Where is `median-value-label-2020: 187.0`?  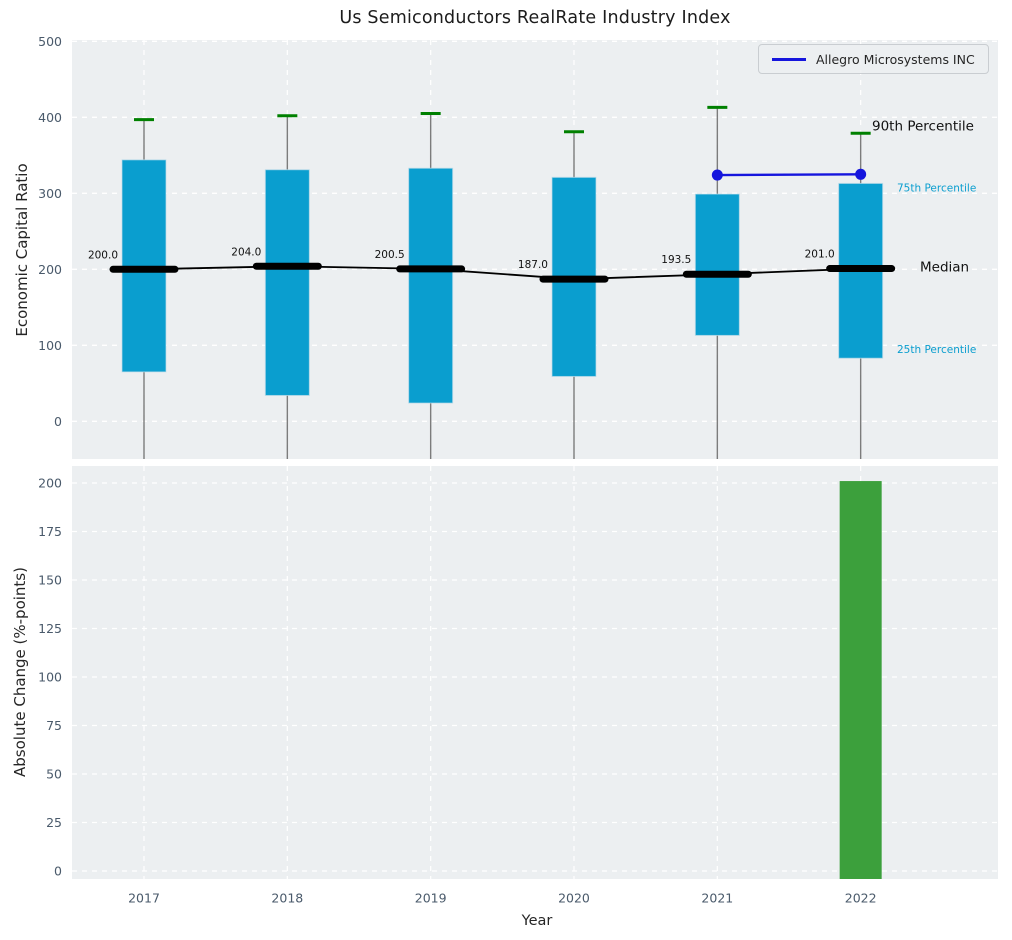 median-value-label-2020: 187.0 is located at coordinates (533, 265).